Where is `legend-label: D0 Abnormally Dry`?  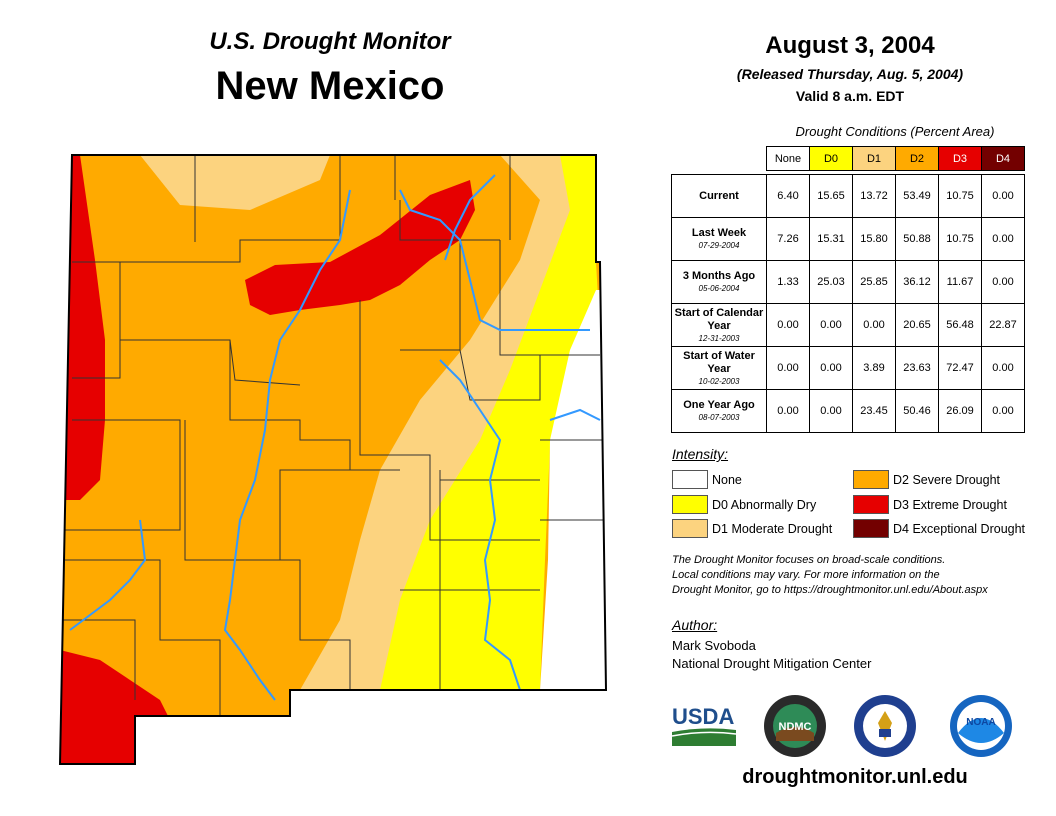 legend-label: D0 Abnormally Dry is located at coordinates (764, 504).